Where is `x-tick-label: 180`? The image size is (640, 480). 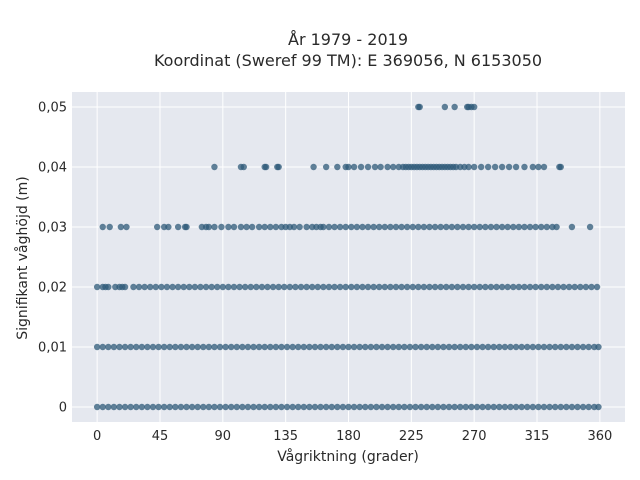
x-tick-label: 180 is located at coordinates (348, 436).